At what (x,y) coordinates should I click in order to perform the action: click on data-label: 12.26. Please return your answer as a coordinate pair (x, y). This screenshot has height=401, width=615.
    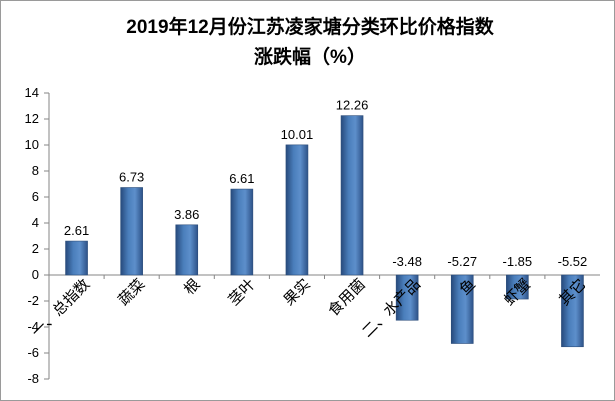
    Looking at the image, I should click on (352, 105).